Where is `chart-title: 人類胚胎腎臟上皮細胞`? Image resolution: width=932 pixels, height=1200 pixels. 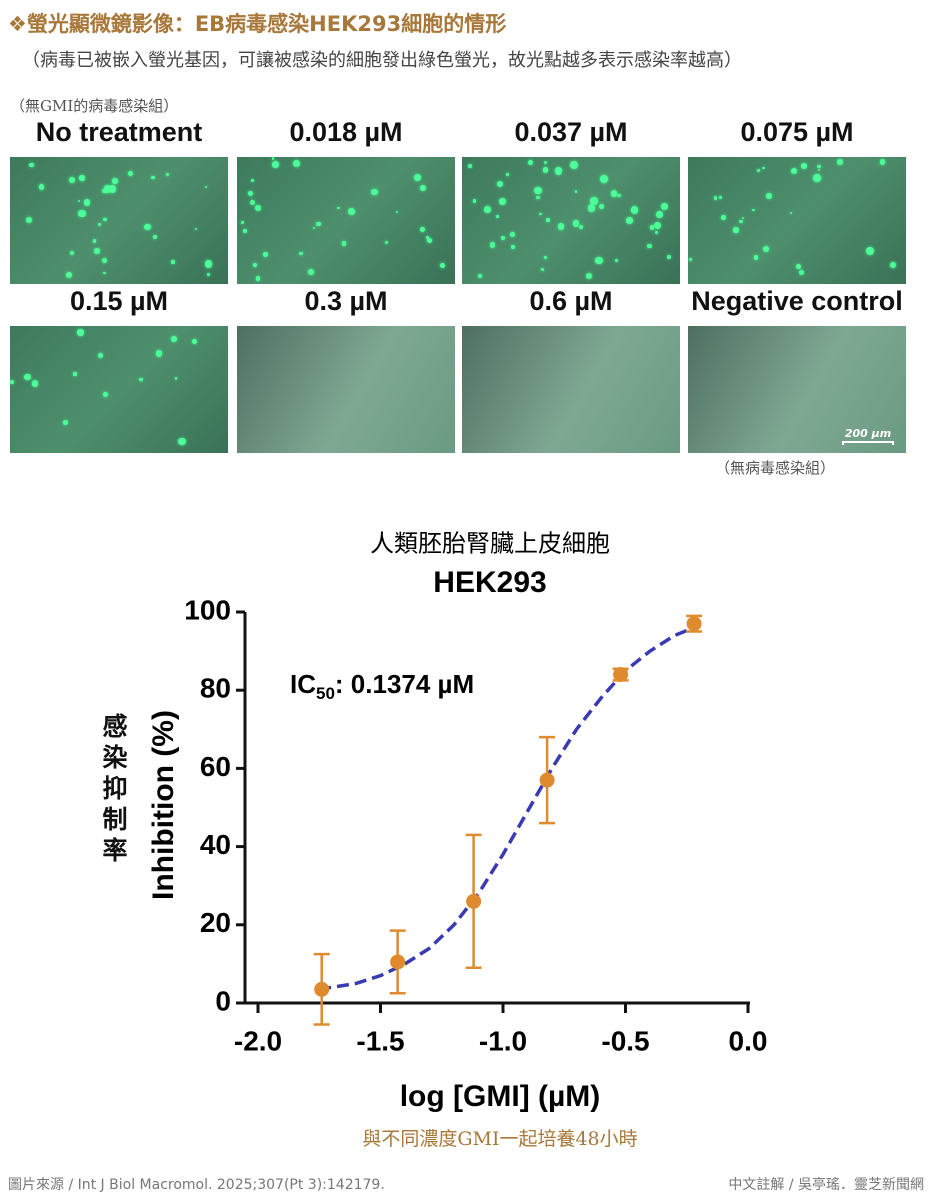 chart-title: 人類胚胎腎臟上皮細胞 is located at coordinates (490, 544).